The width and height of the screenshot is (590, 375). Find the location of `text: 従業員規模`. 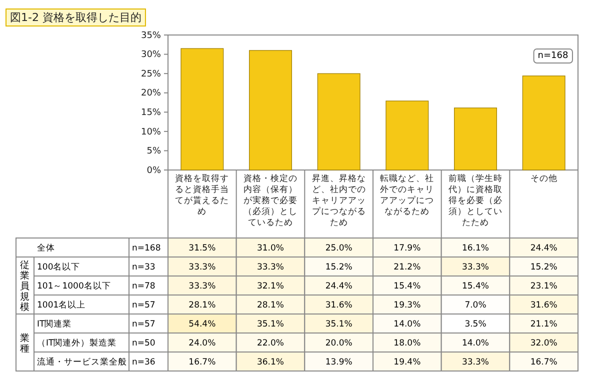

text: 従業員規模 is located at coordinates (25, 286).